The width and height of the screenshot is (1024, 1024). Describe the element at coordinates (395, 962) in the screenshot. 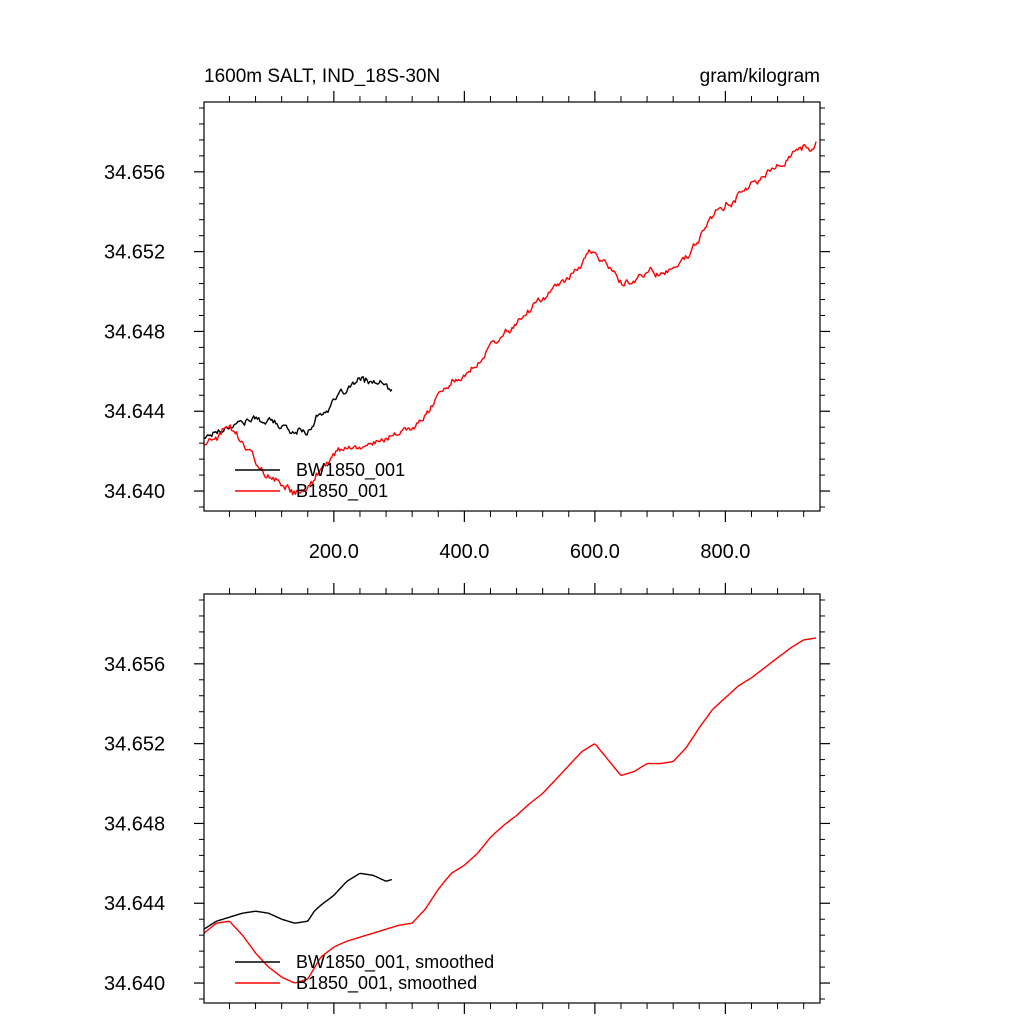

I see `legend-label-bw1850-smoothed: BW1850_001, smoothed` at that location.